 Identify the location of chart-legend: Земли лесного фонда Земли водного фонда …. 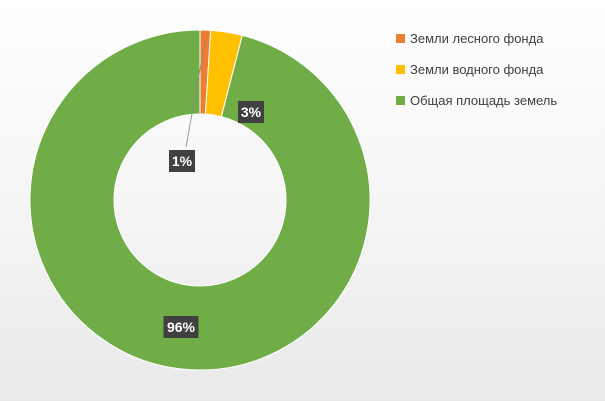
(476, 74).